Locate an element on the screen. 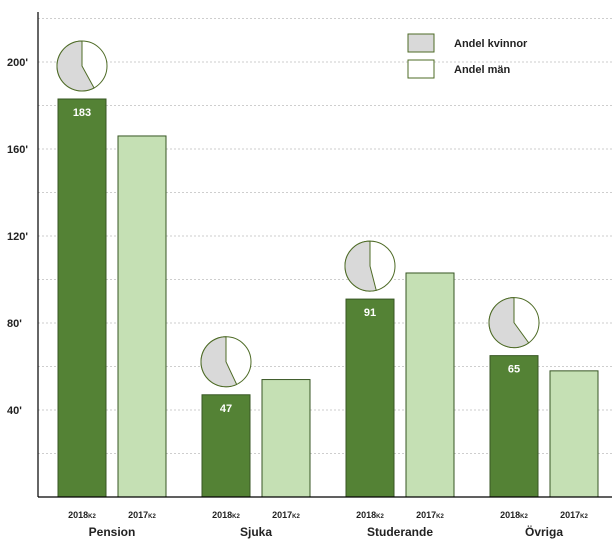 The width and height of the screenshot is (612, 541). y-tick-label: 80' is located at coordinates (14, 324).